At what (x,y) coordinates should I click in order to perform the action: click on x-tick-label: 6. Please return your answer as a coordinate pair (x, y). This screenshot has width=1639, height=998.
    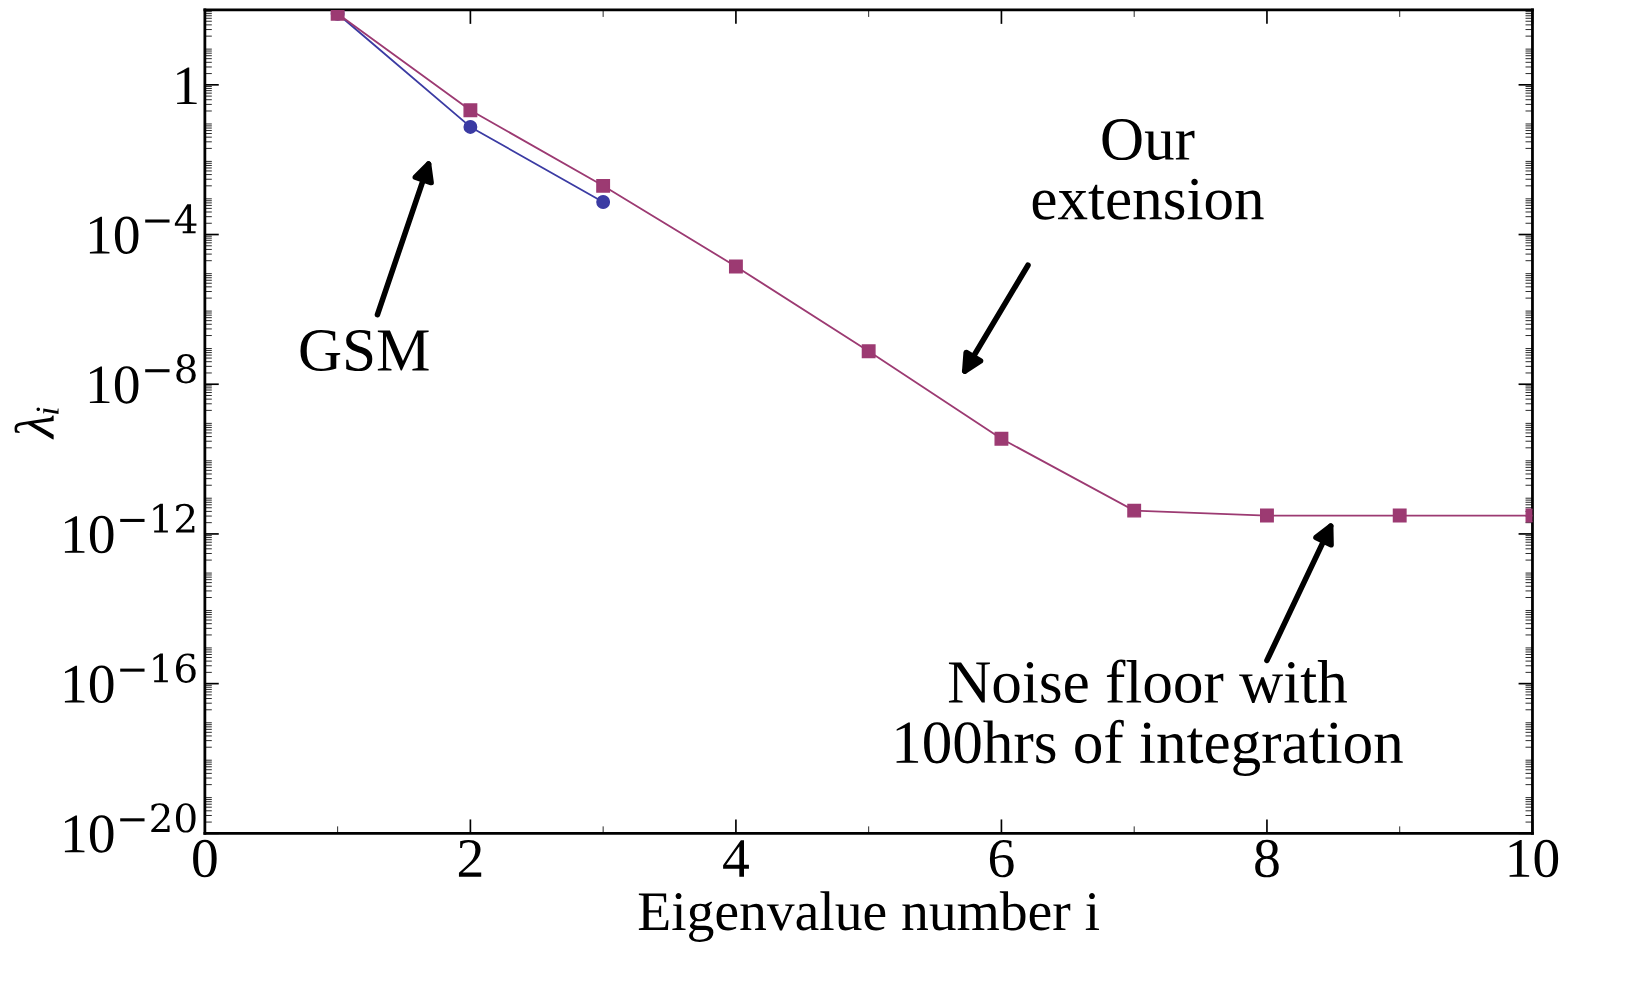
    Looking at the image, I should click on (1001, 858).